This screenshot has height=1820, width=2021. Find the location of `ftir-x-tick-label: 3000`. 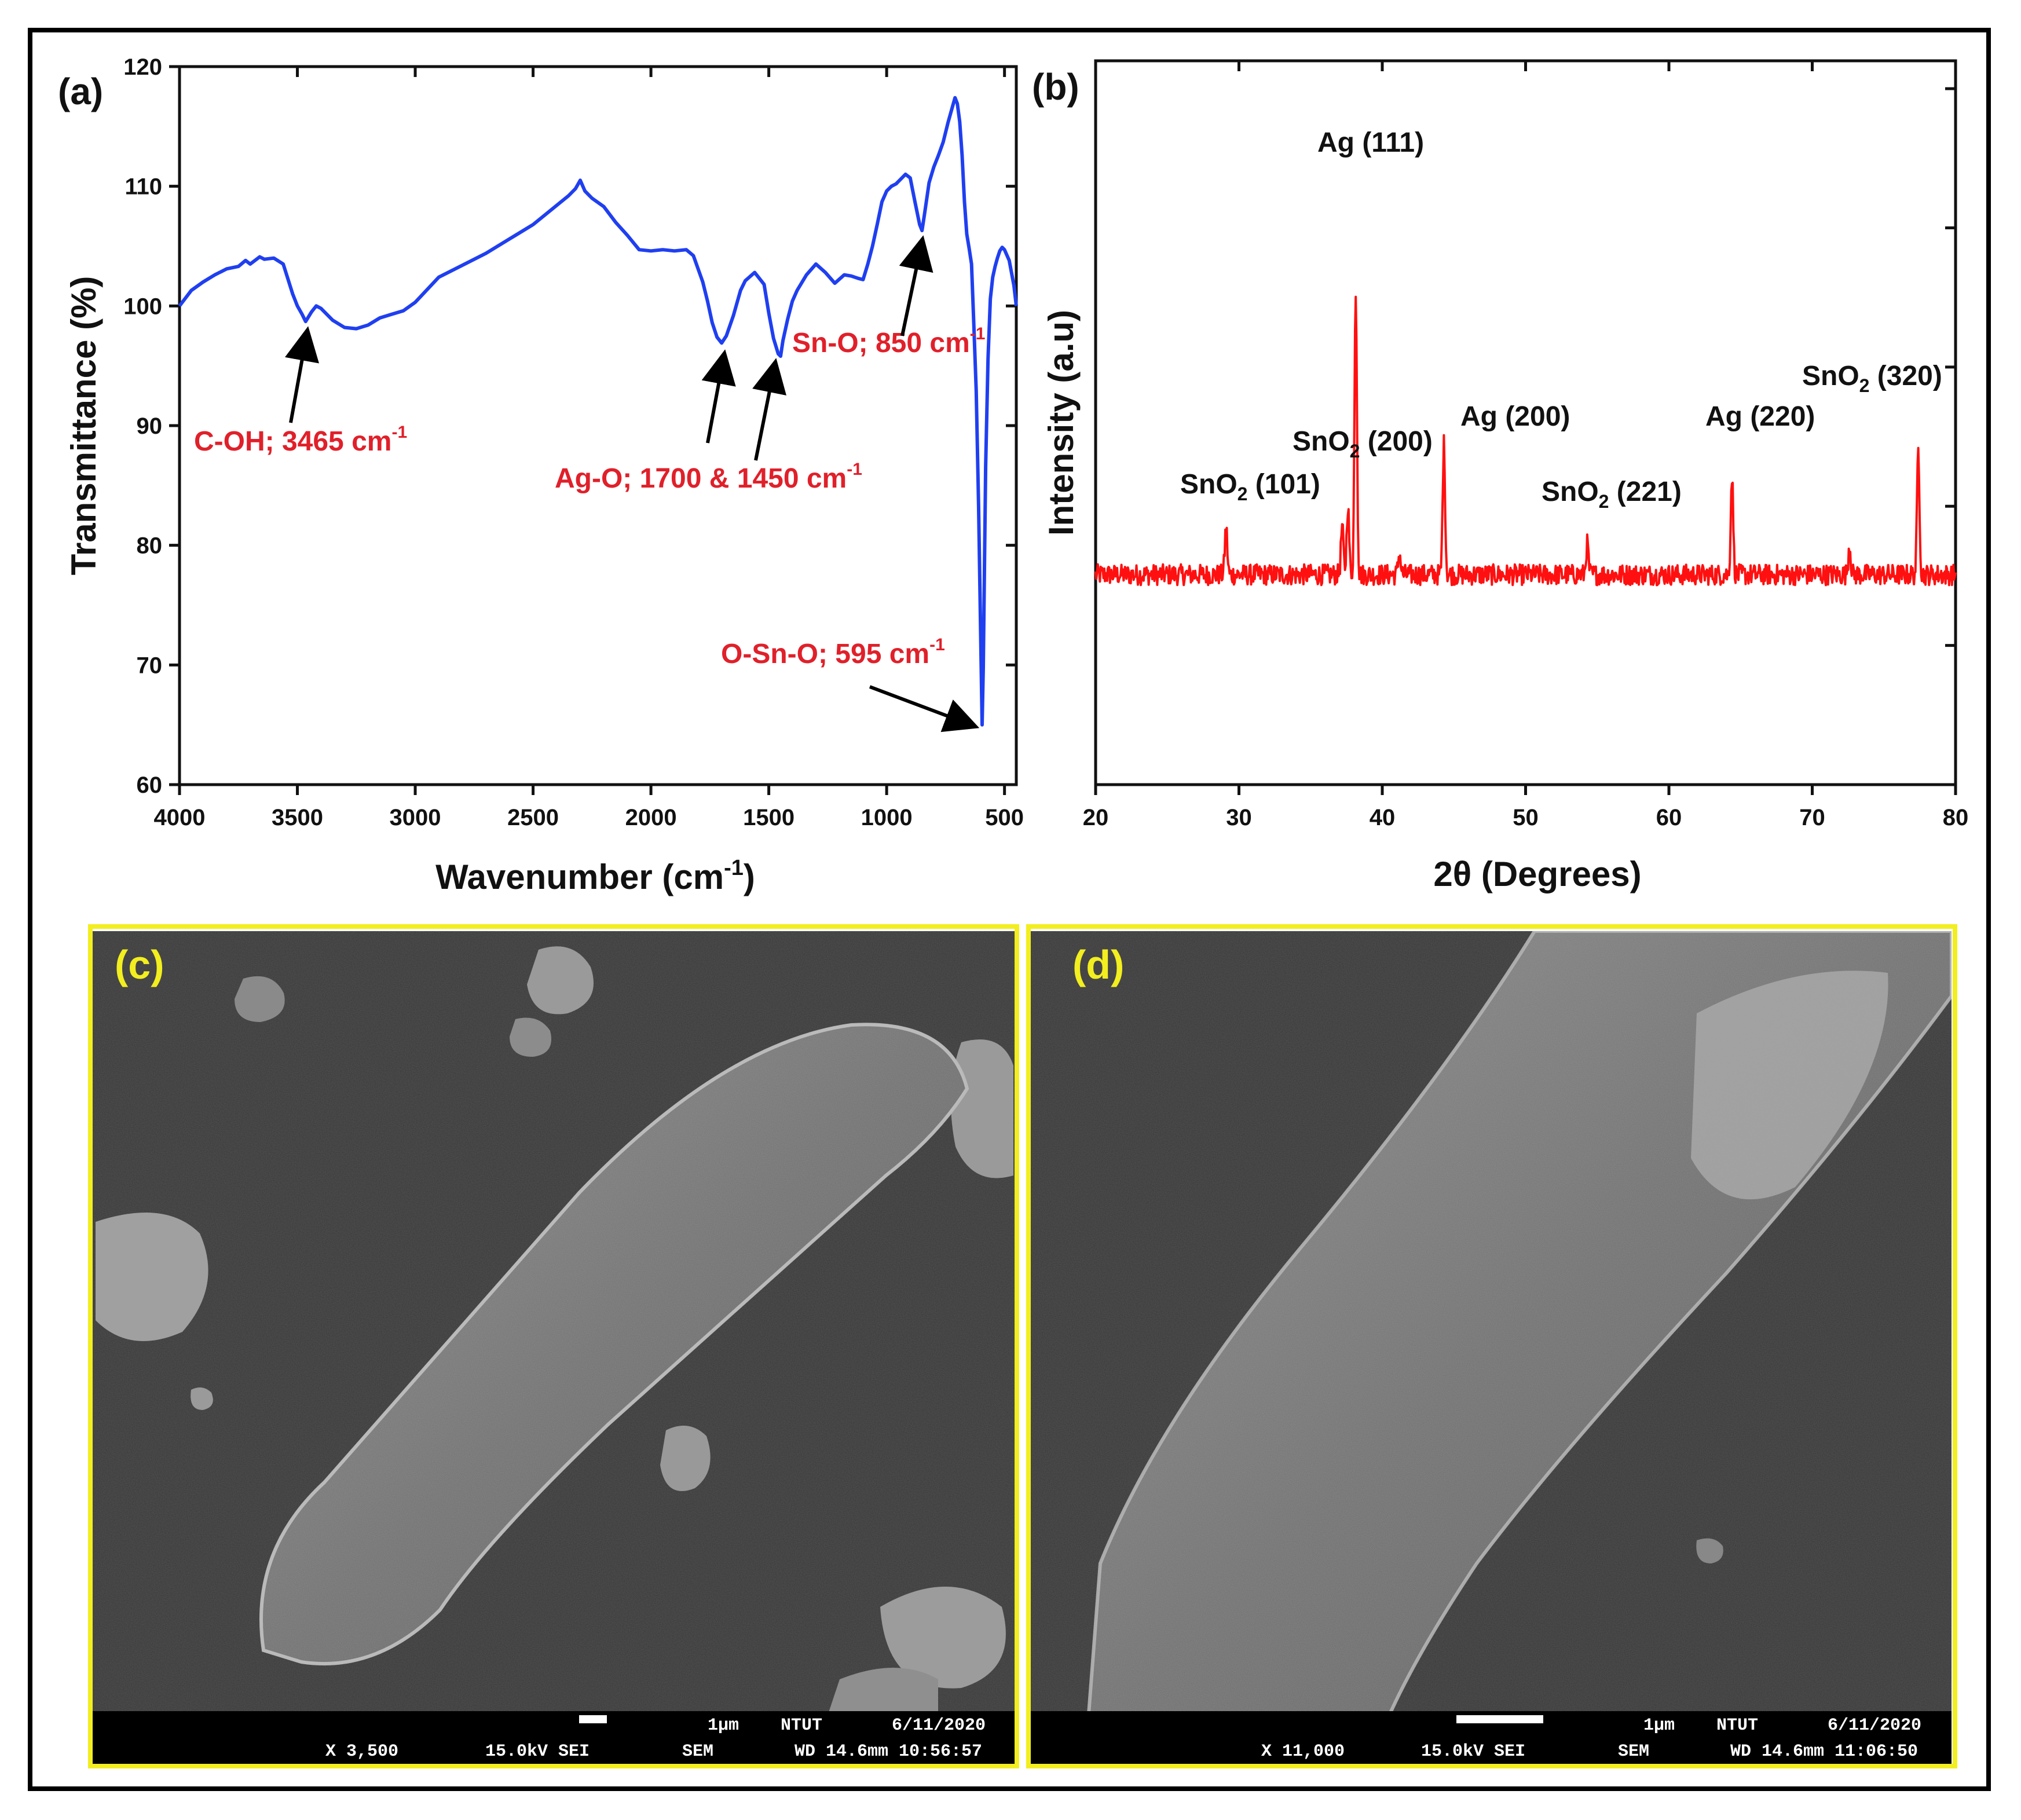

ftir-x-tick-label: 3000 is located at coordinates (415, 818).